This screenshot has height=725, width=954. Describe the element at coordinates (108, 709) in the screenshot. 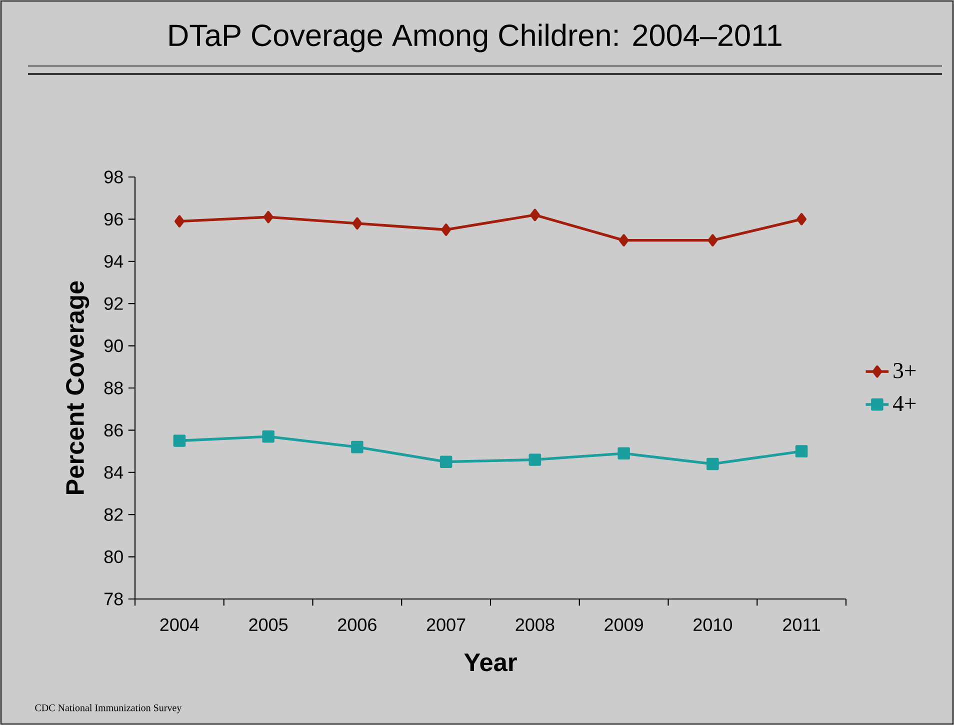

I see `text: CDC National Immunization Survey` at that location.